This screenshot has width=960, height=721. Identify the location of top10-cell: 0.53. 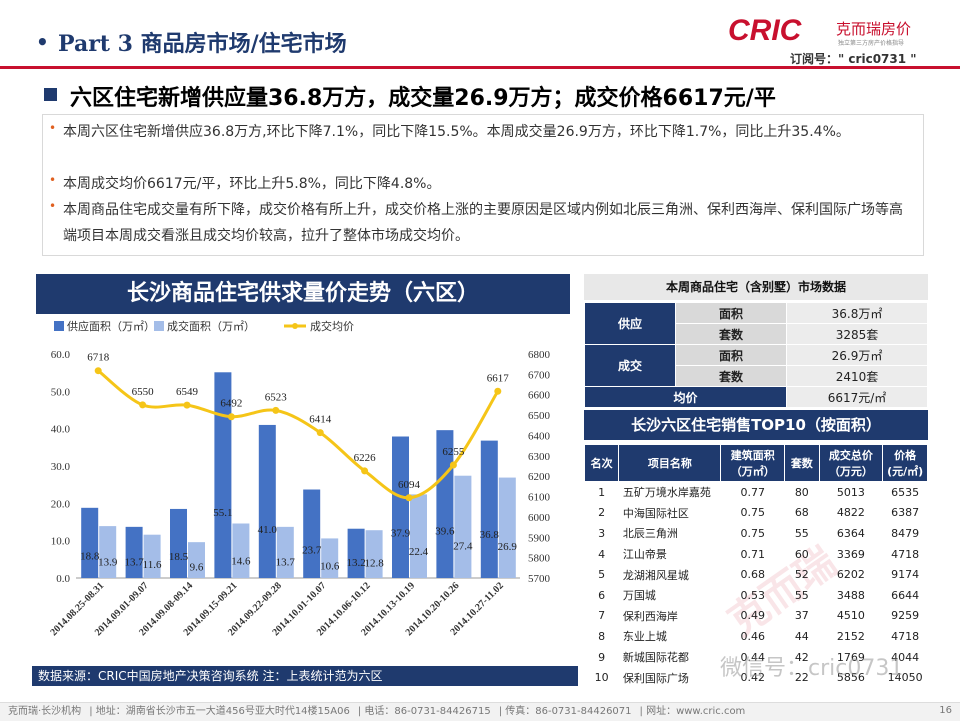
(753, 595).